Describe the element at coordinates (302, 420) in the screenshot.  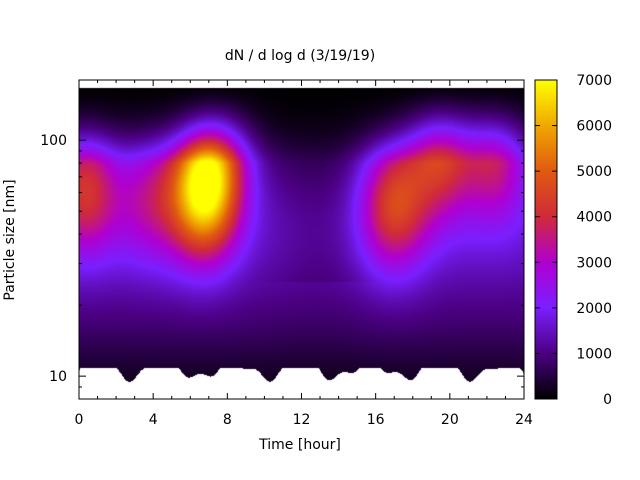
I see `x-tick-label: 12` at that location.